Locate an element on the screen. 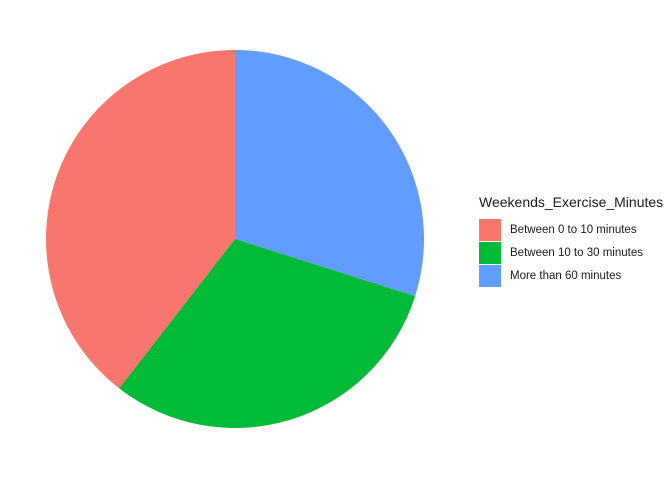  legend-item-2: More than 60 minutes is located at coordinates (575, 275).